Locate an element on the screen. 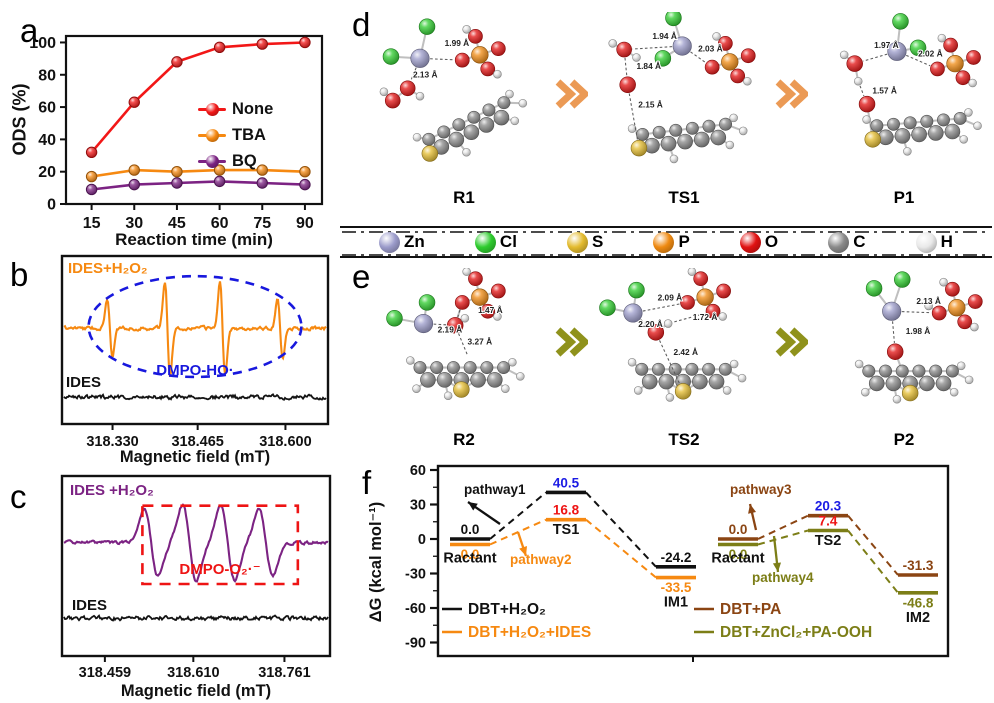 The height and width of the screenshot is (703, 994). energy-value-label: -33.5 is located at coordinates (676, 587).